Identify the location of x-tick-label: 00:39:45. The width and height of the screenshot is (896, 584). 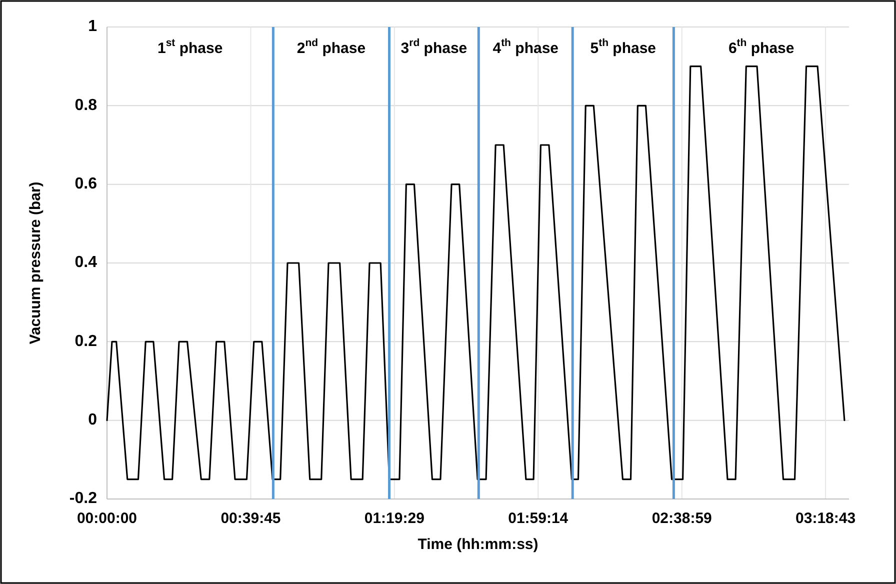
(250, 518).